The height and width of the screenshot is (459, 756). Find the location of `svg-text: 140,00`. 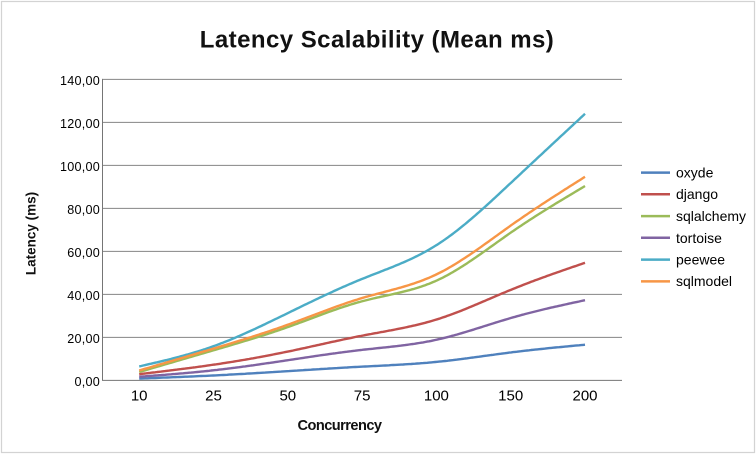

svg-text: 140,00 is located at coordinates (80, 81).